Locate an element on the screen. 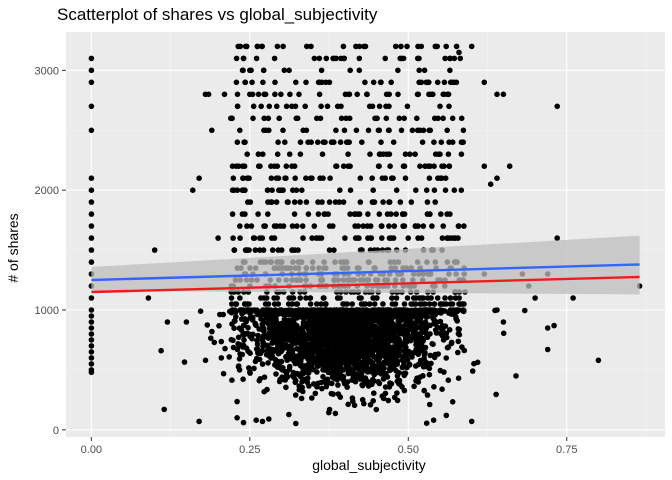  y-axis-ticks: 0 1000 2000 3000 is located at coordinates (50, 251).